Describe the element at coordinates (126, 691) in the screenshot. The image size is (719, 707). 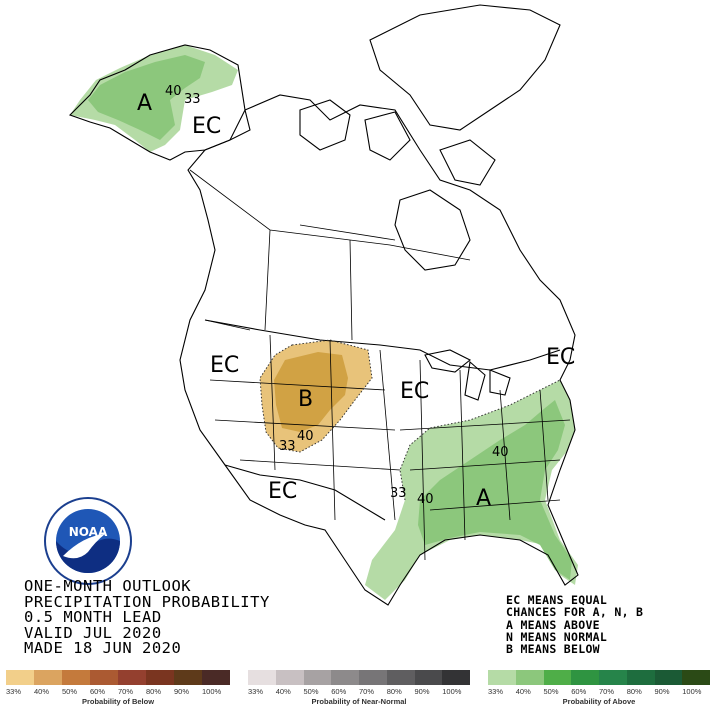
I see `below-scale-tick-label: 70%` at that location.